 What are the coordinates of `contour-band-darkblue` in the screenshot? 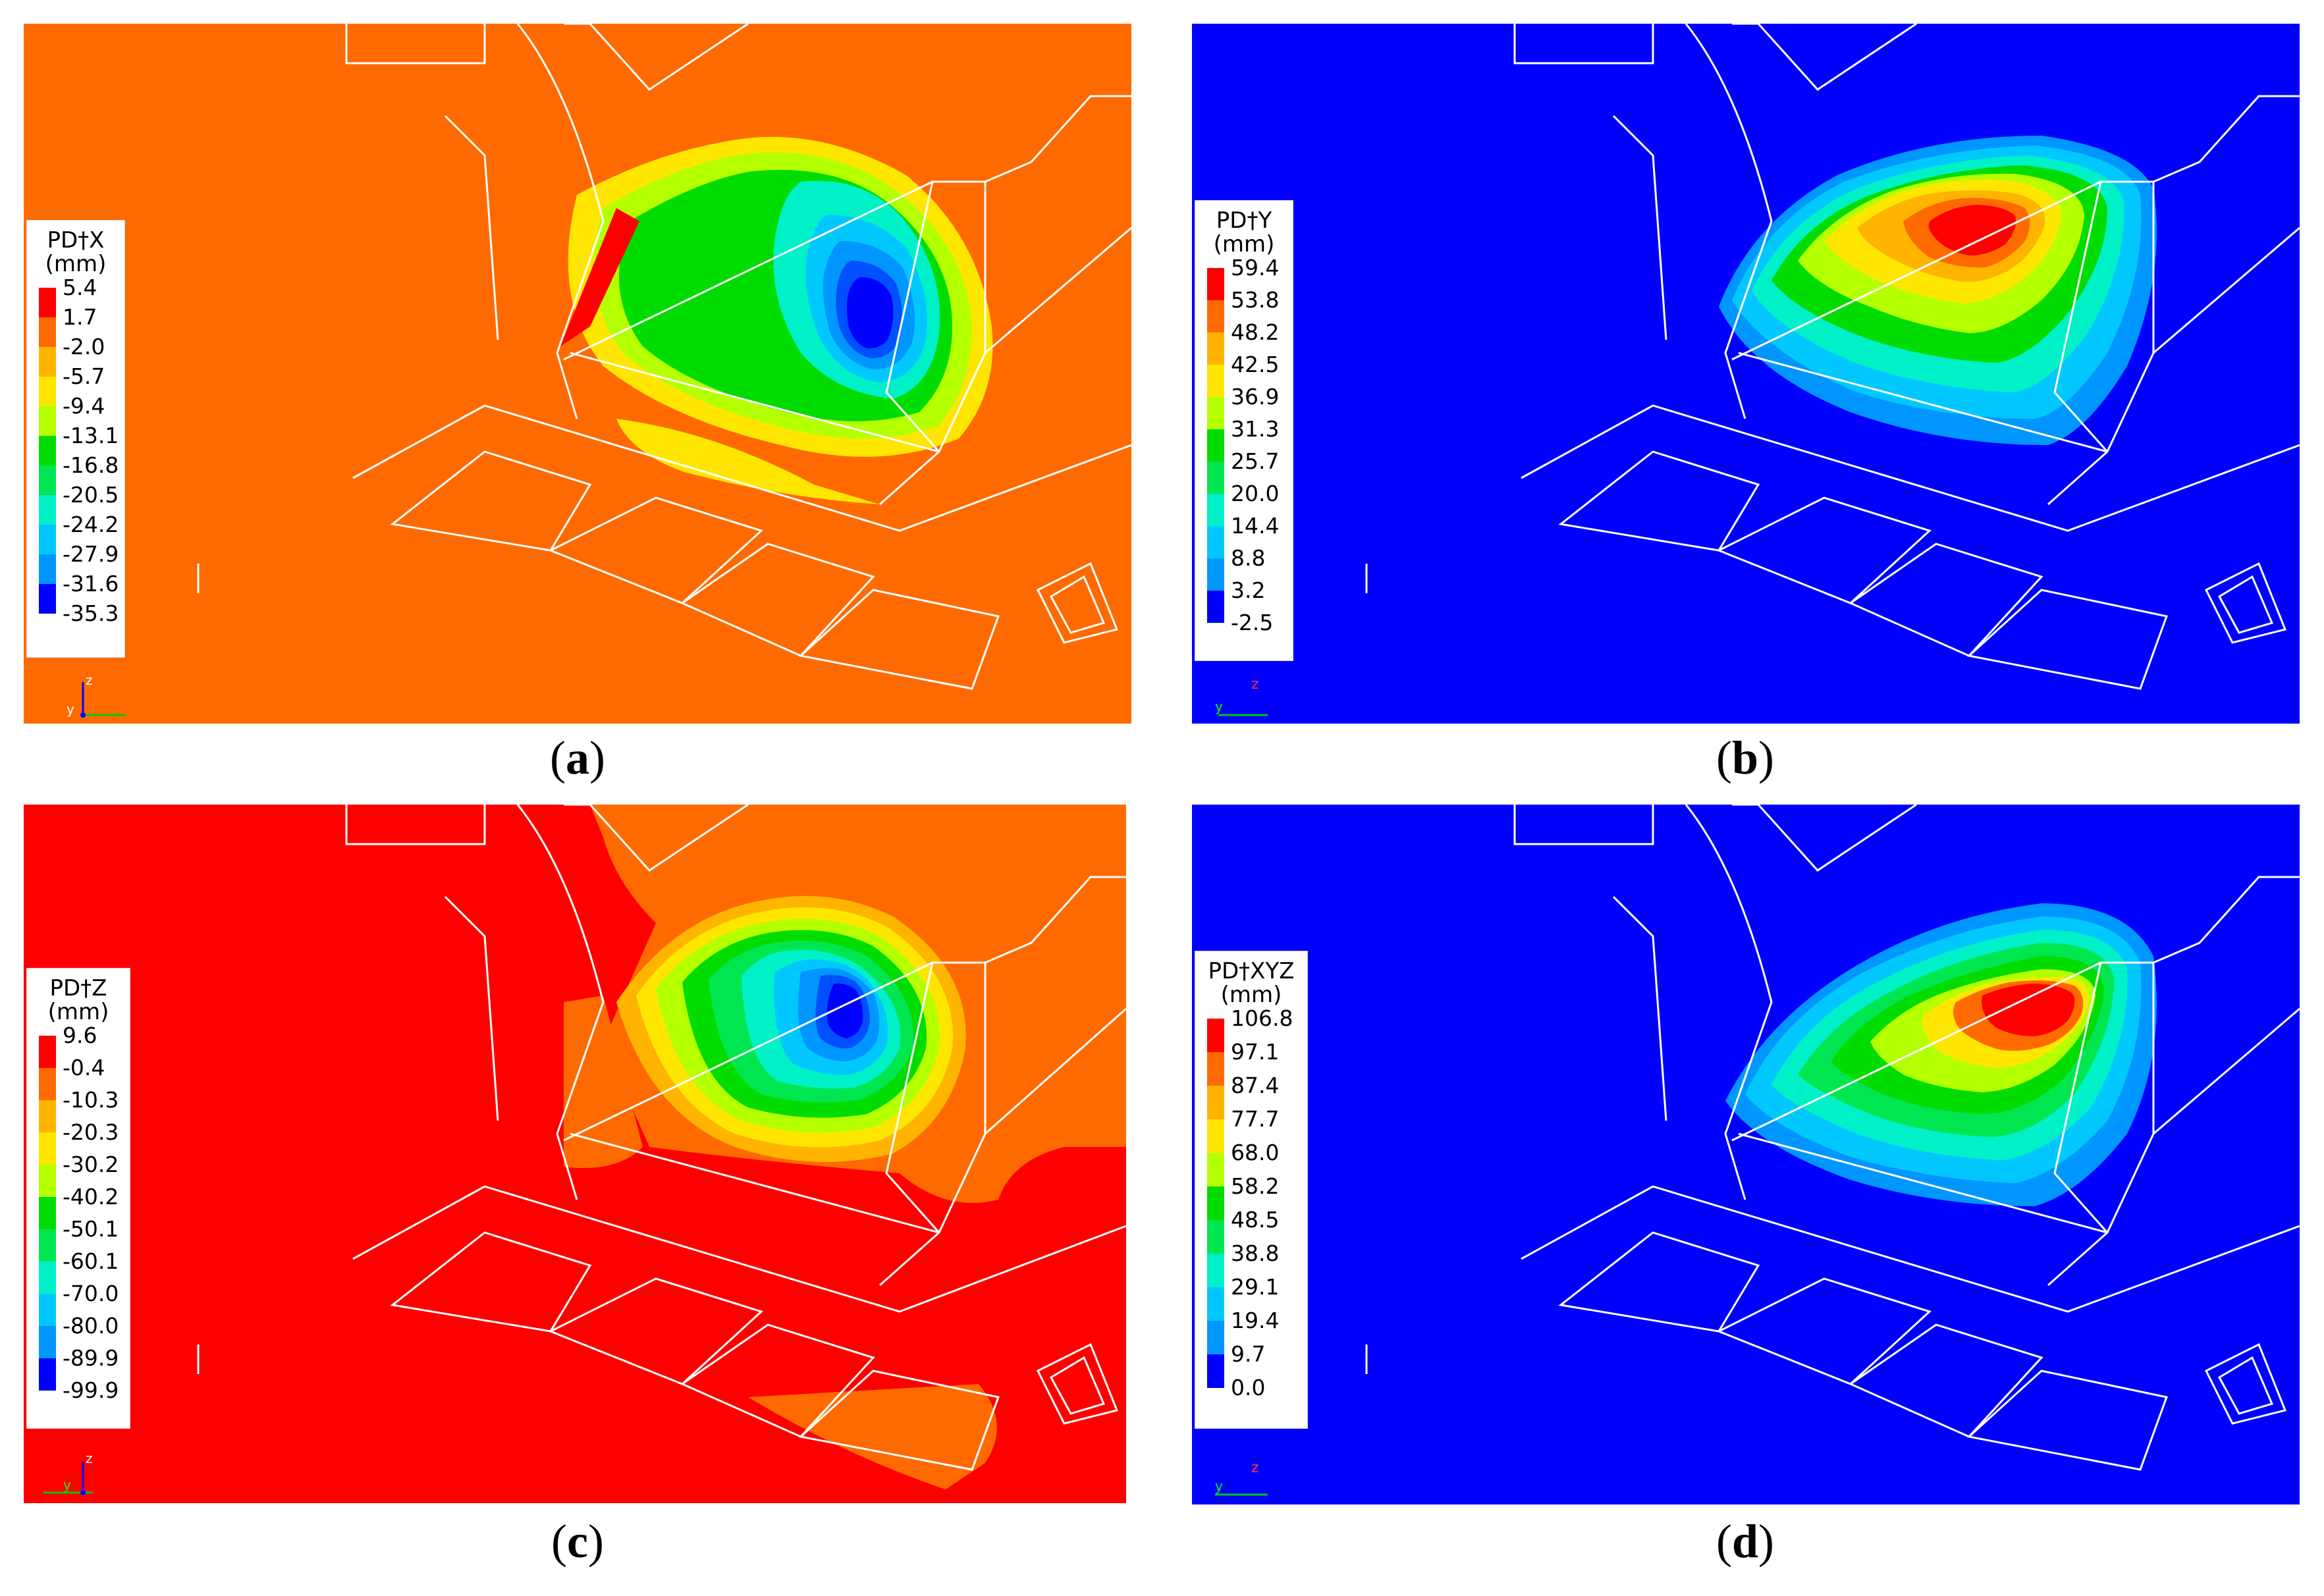 It's located at (870, 313).